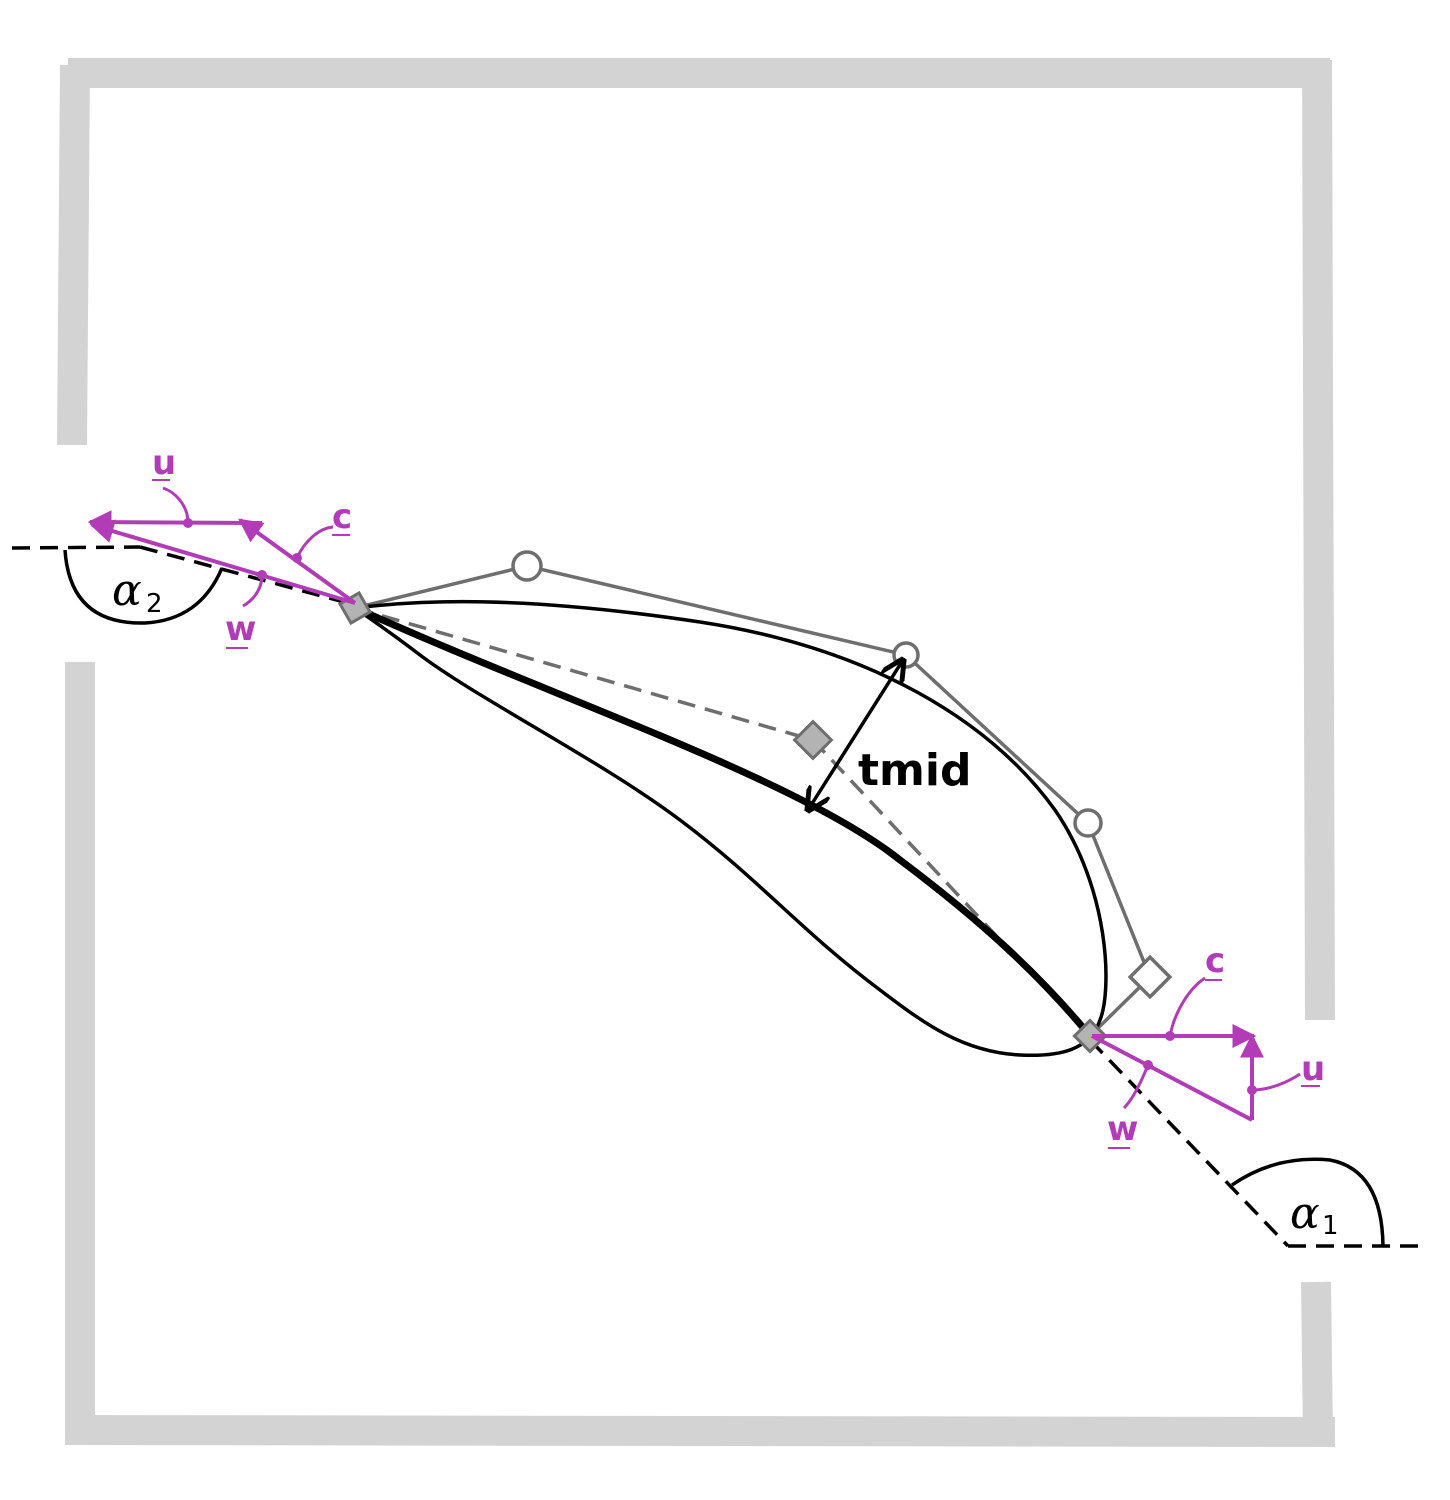 The height and width of the screenshot is (1500, 1450). I want to click on leading-edge-control-square, so click(1090, 1036).